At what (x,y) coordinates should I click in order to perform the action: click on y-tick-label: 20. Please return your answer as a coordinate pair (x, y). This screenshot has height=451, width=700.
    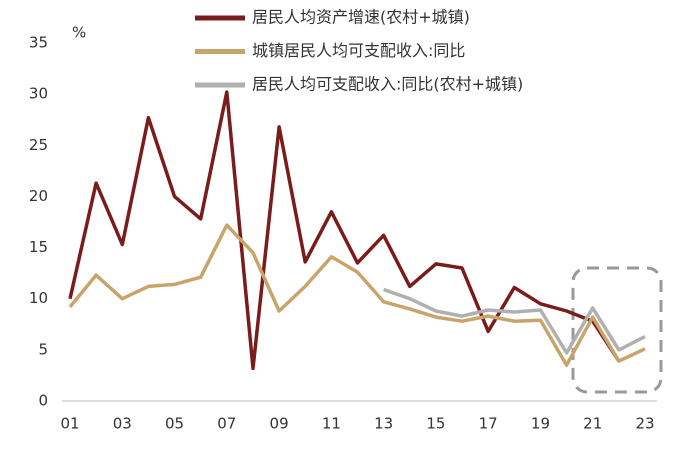
    Looking at the image, I should click on (38, 196).